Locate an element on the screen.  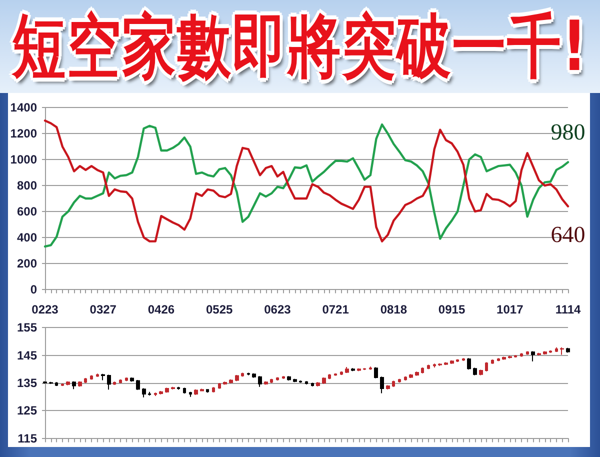
y-tick-label: 1000 is located at coordinates (24, 159).